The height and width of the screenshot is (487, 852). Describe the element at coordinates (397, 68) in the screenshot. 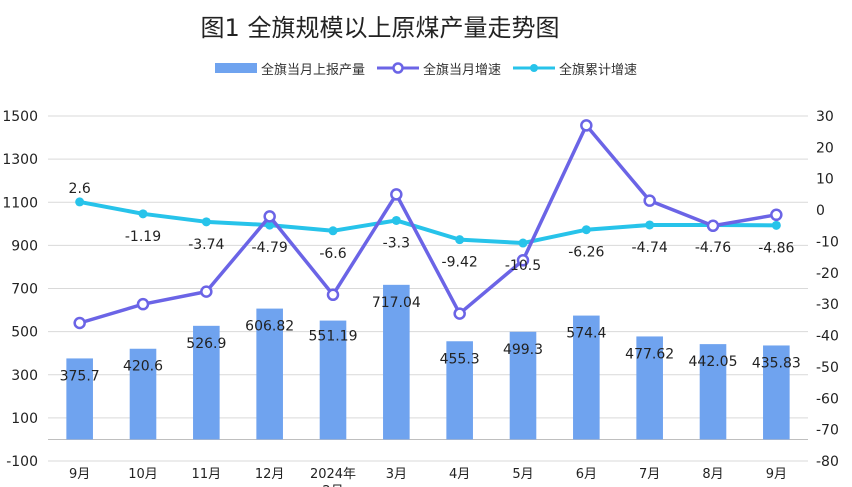

I see `legend-swatch-monthly` at that location.